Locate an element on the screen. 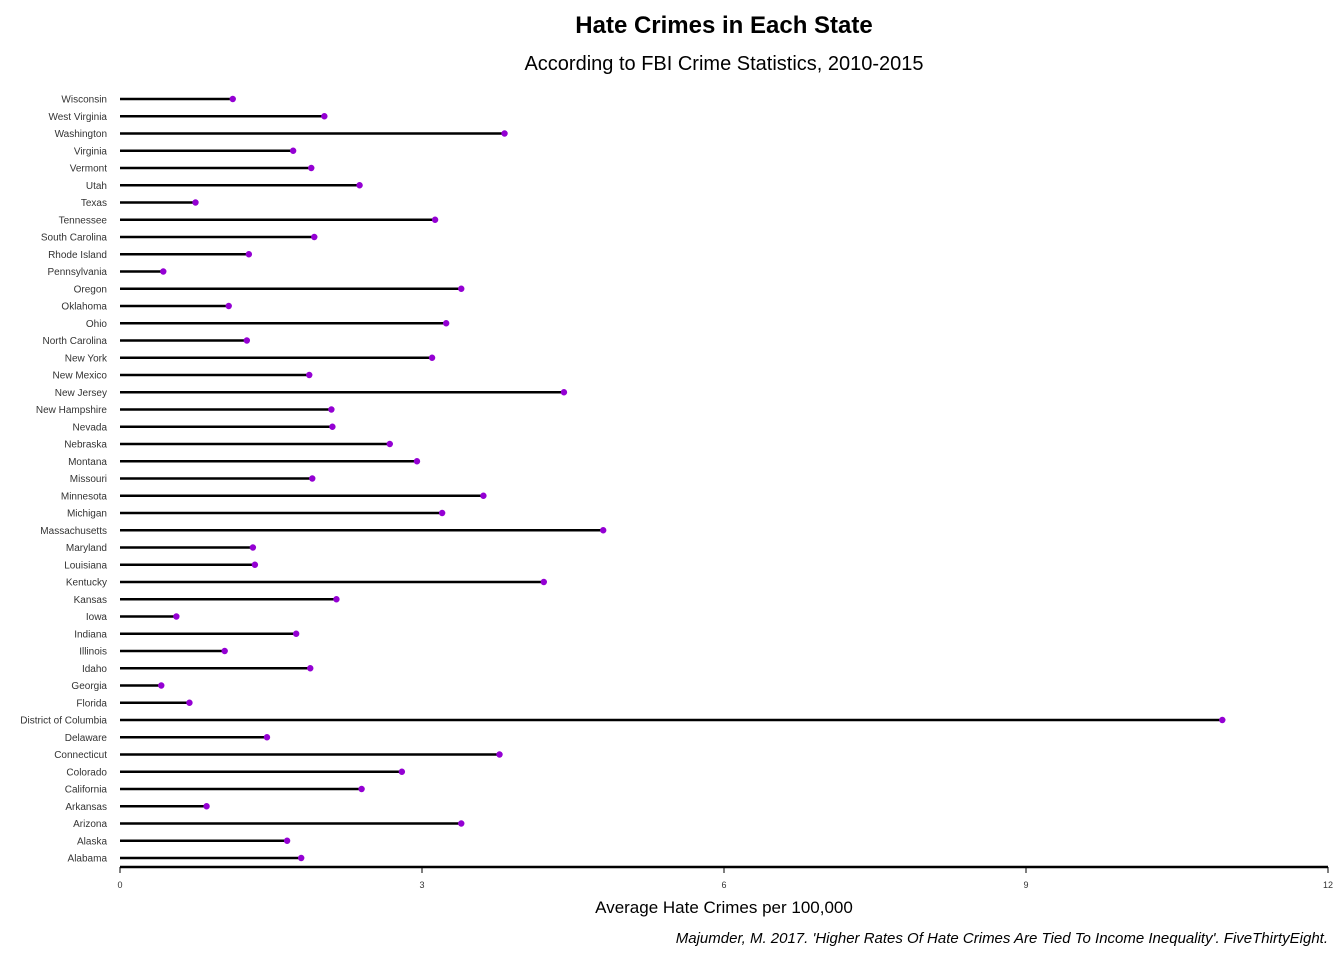 This screenshot has width=1344, height=960. point-new-jersey is located at coordinates (564, 392).